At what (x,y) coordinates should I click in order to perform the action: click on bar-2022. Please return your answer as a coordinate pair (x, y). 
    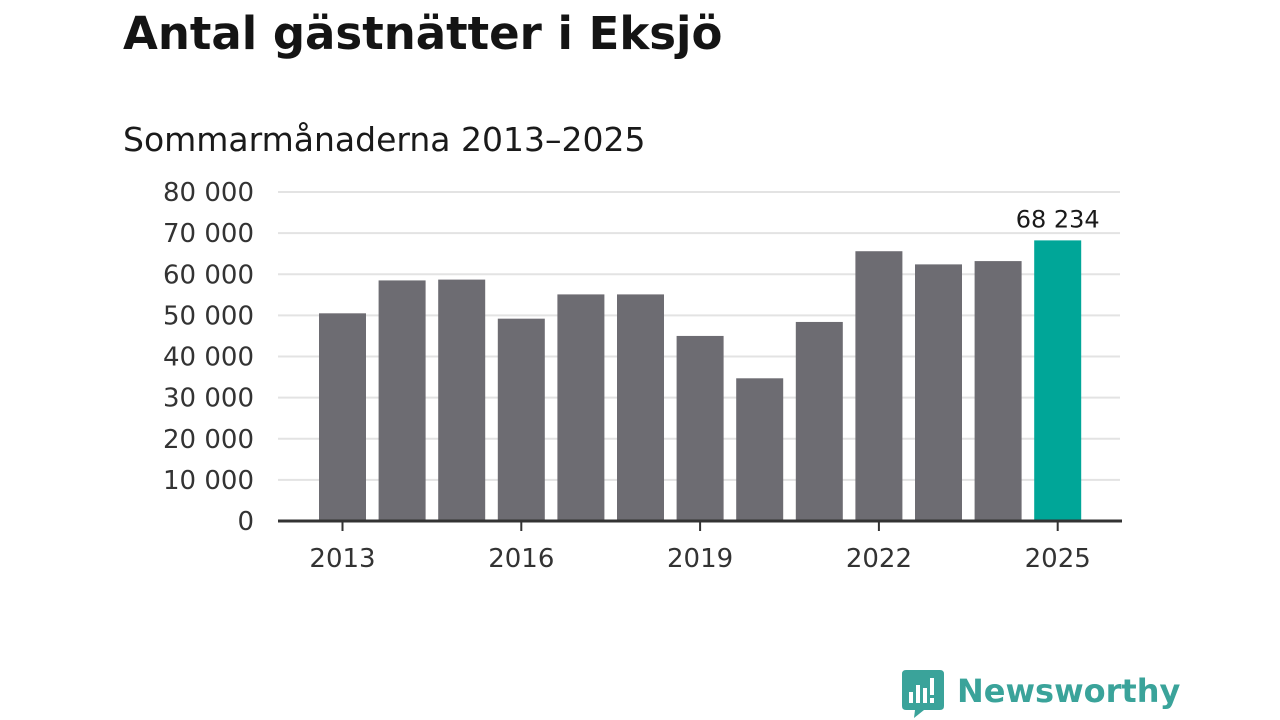
    Looking at the image, I should click on (879, 386).